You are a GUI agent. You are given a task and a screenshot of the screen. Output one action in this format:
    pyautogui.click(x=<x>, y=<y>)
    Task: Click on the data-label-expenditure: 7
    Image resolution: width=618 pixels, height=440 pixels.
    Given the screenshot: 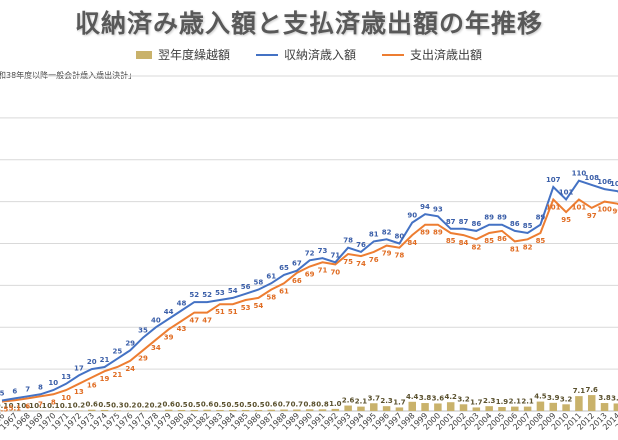 What is the action you would take?
    pyautogui.click(x=40, y=404)
    